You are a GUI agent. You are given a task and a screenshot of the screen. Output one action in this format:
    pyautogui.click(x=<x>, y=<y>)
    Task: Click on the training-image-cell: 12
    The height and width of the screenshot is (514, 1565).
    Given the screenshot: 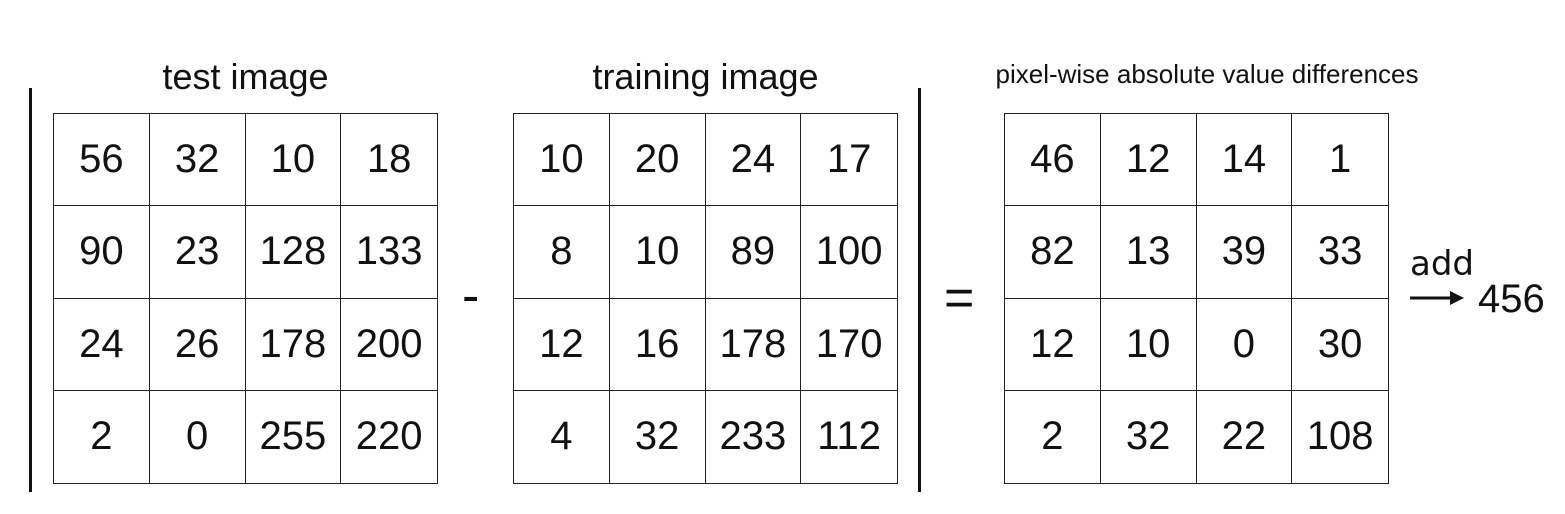 What is the action you would take?
    pyautogui.click(x=562, y=344)
    